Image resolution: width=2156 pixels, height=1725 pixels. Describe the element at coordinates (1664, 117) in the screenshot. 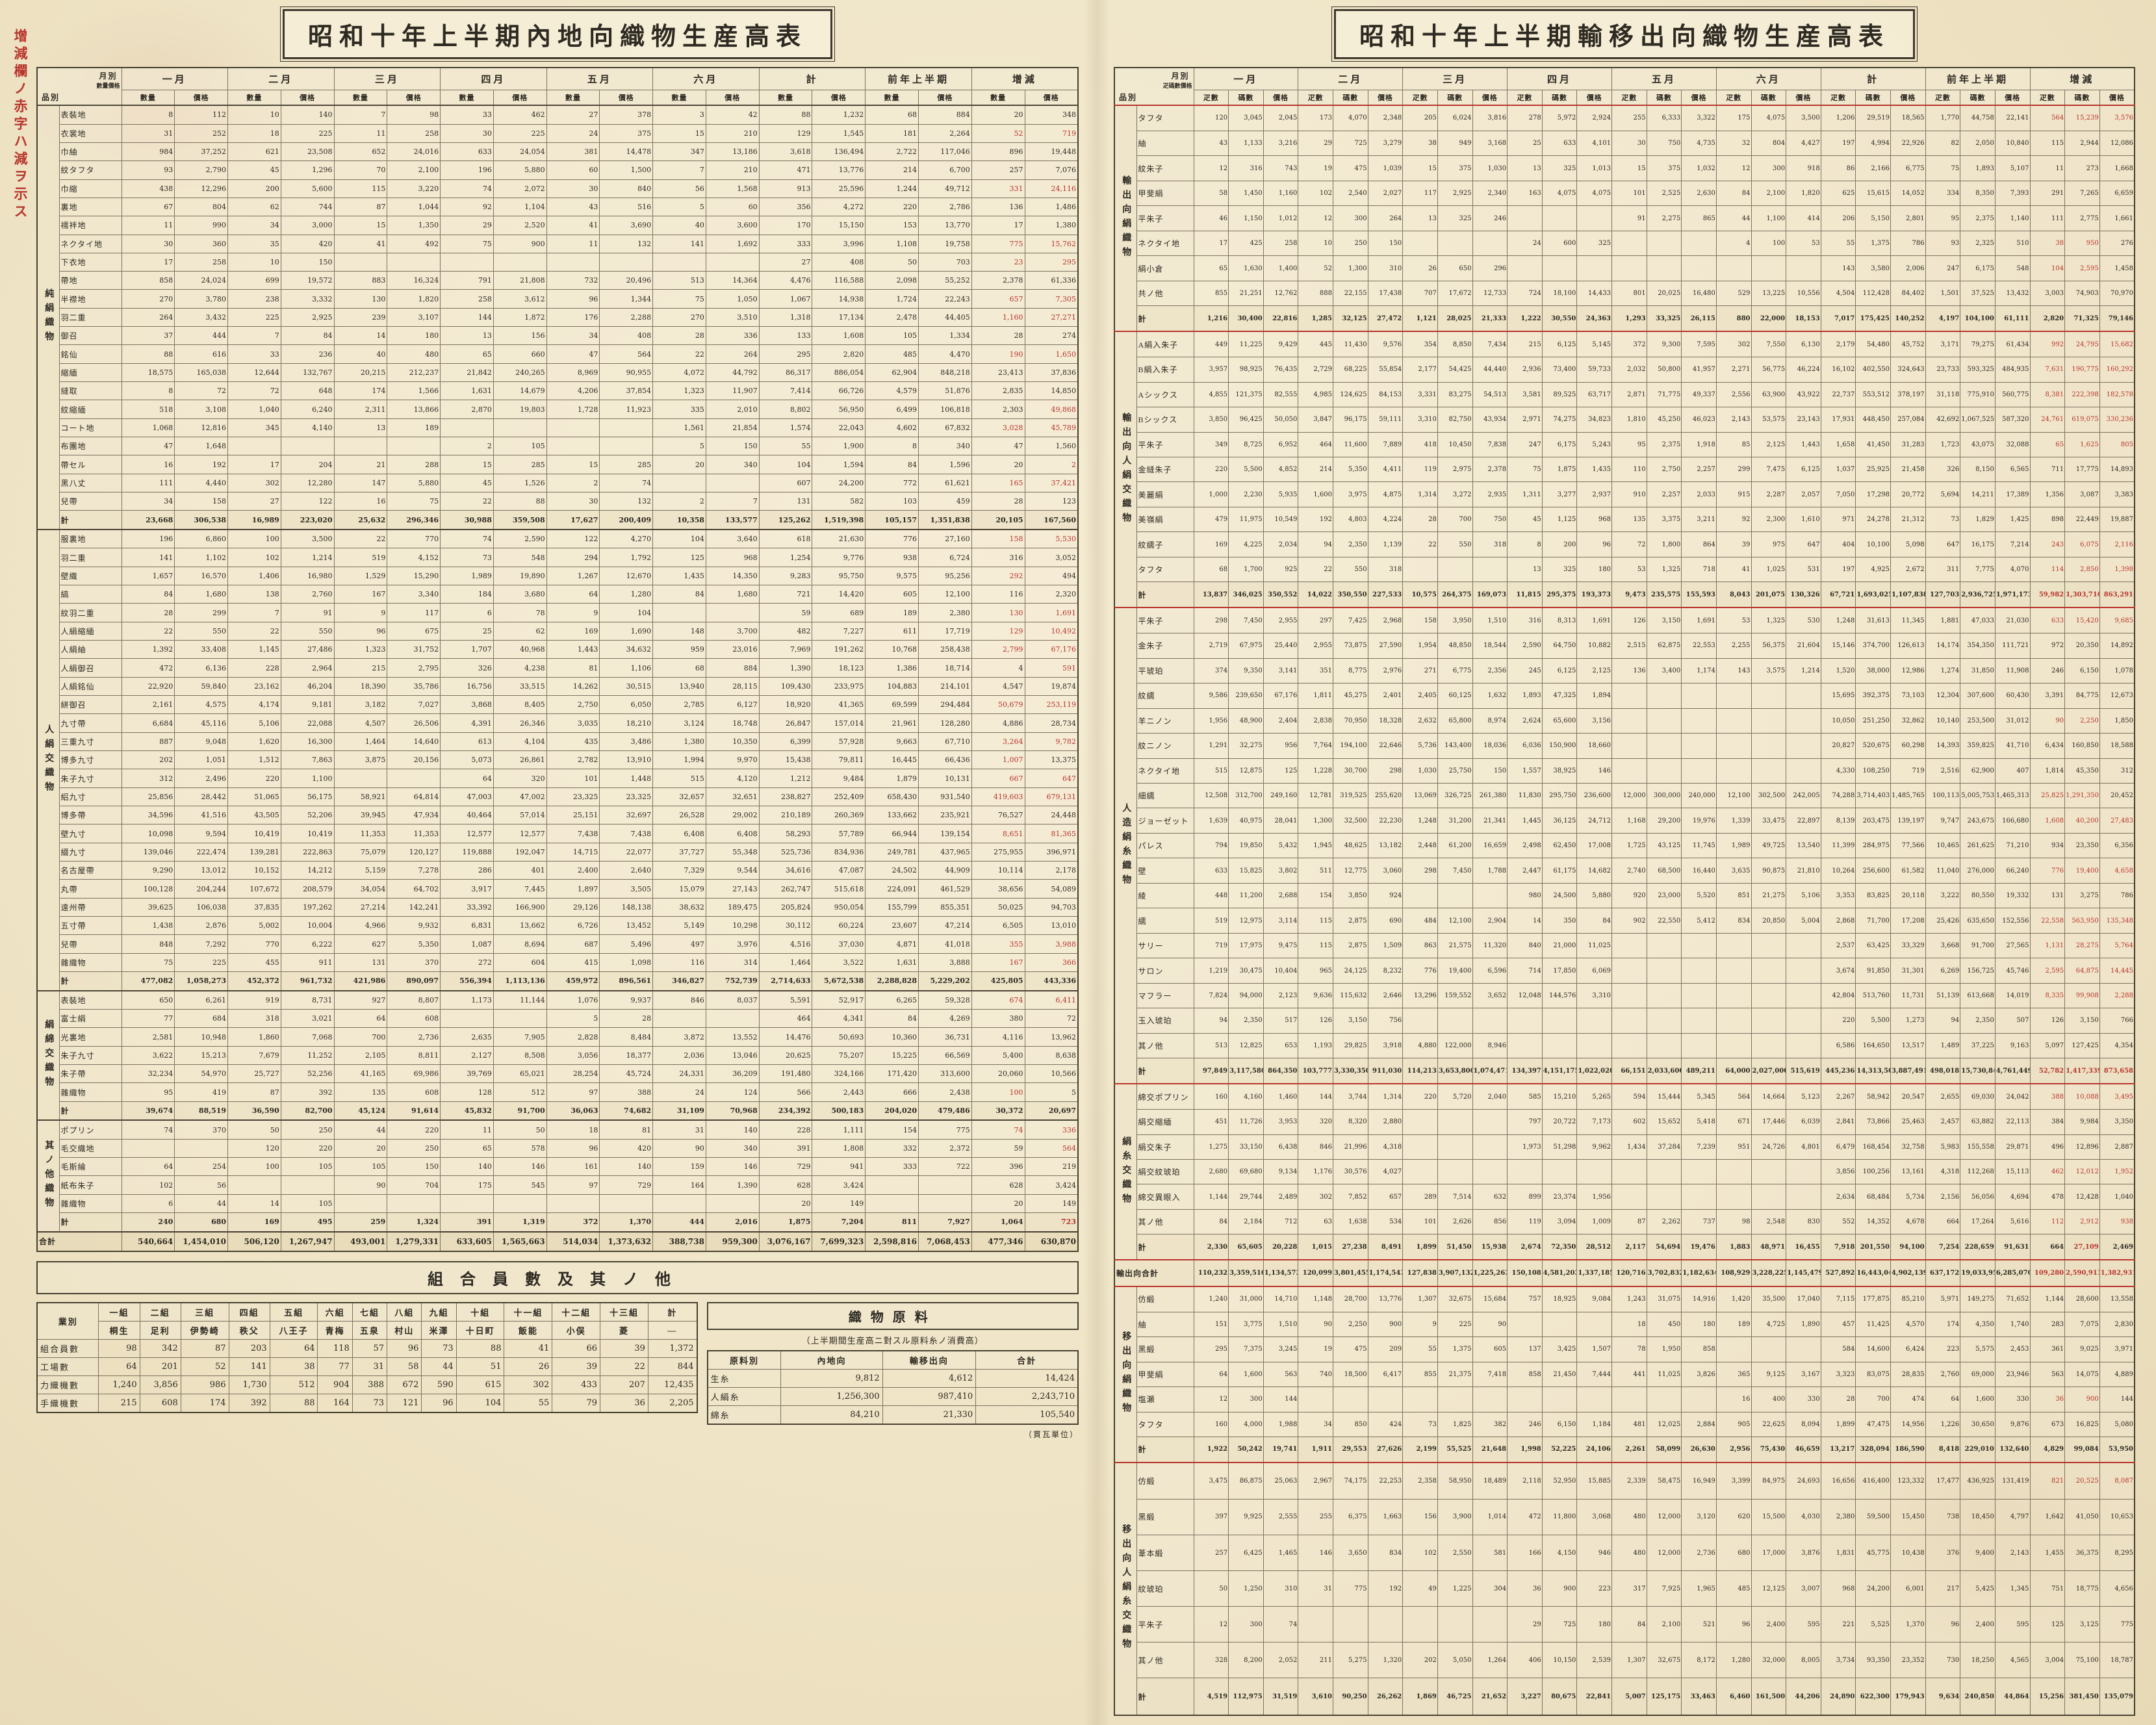

I see `value-cell: 6,333` at that location.